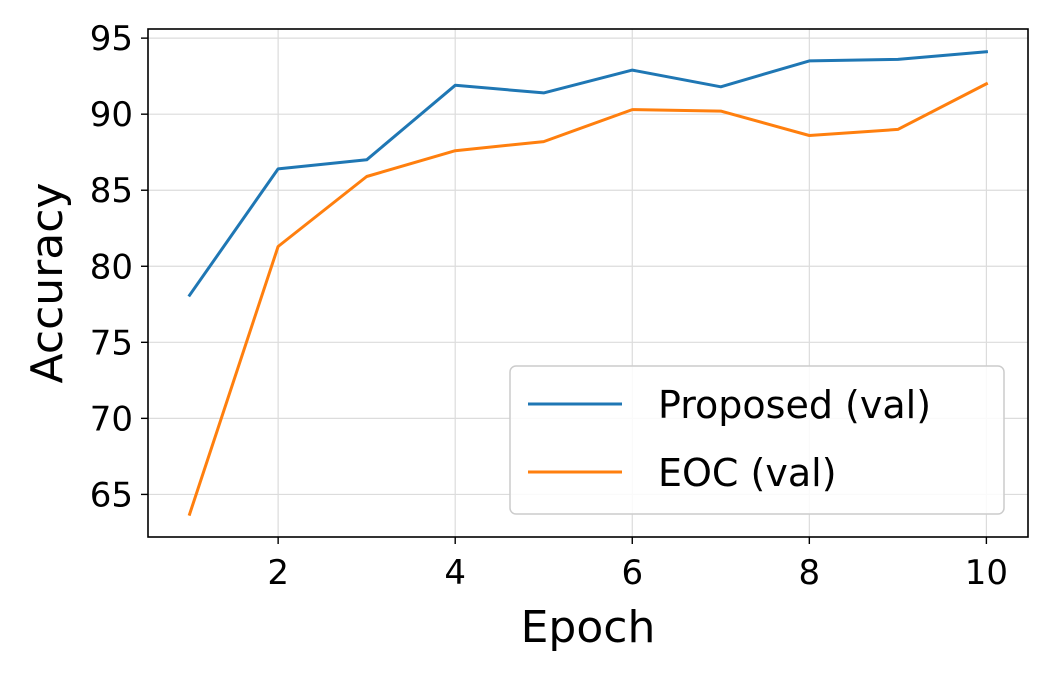 Image resolution: width=1050 pixels, height=675 pixels. What do you see at coordinates (588, 627) in the screenshot?
I see `x-axis-label: Epoch` at bounding box center [588, 627].